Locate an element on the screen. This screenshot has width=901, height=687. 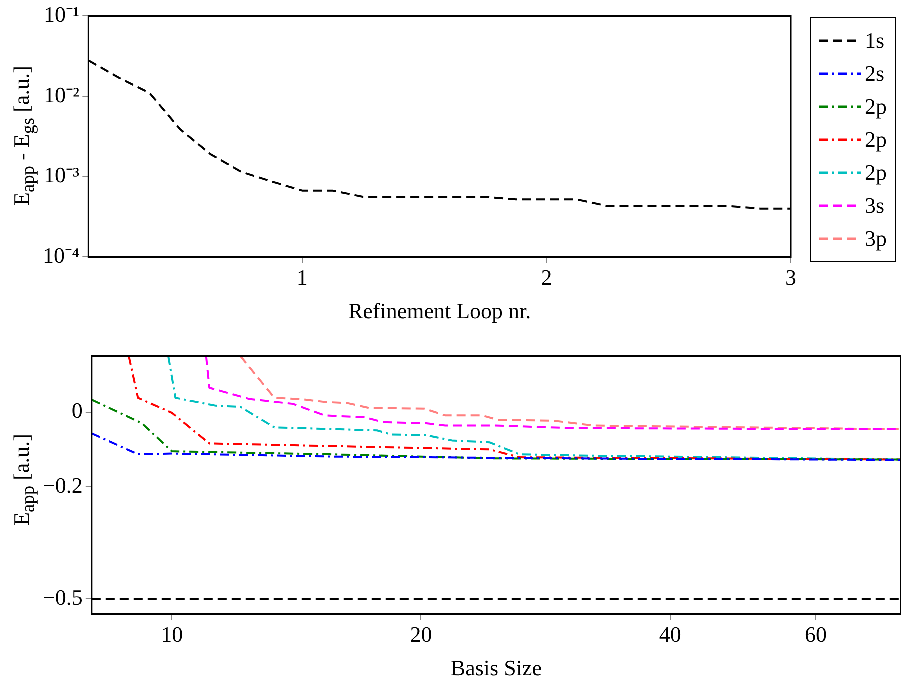
x-tick-label: 60 is located at coordinates (816, 635).